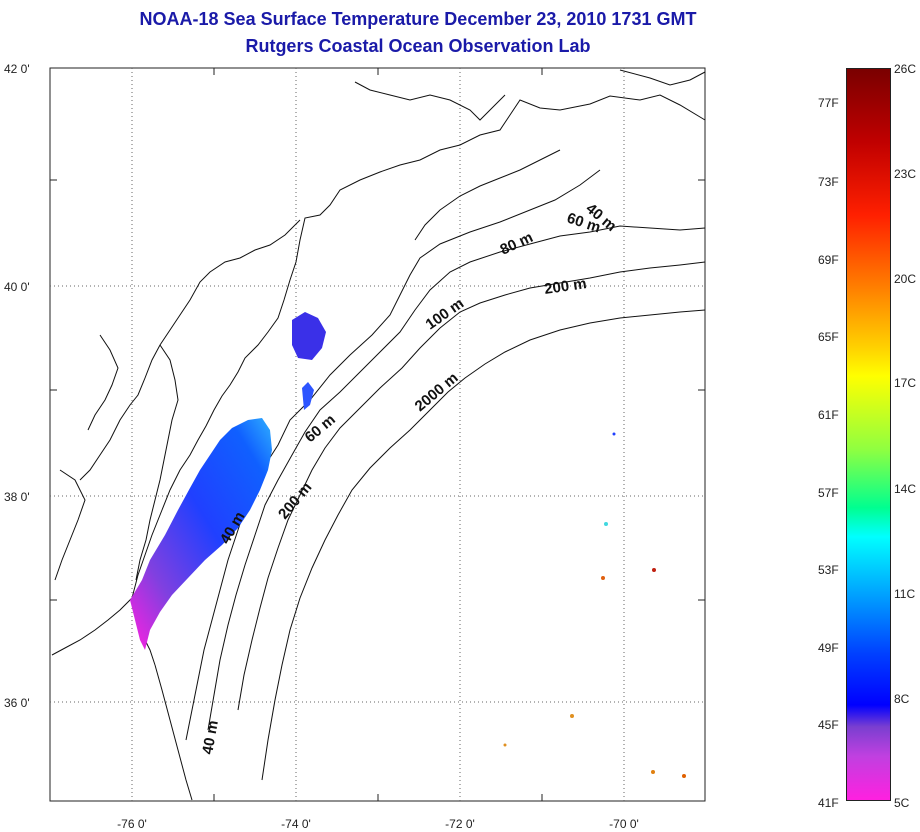 The height and width of the screenshot is (832, 920). I want to click on colorbar-f-label: 45F, so click(828, 725).